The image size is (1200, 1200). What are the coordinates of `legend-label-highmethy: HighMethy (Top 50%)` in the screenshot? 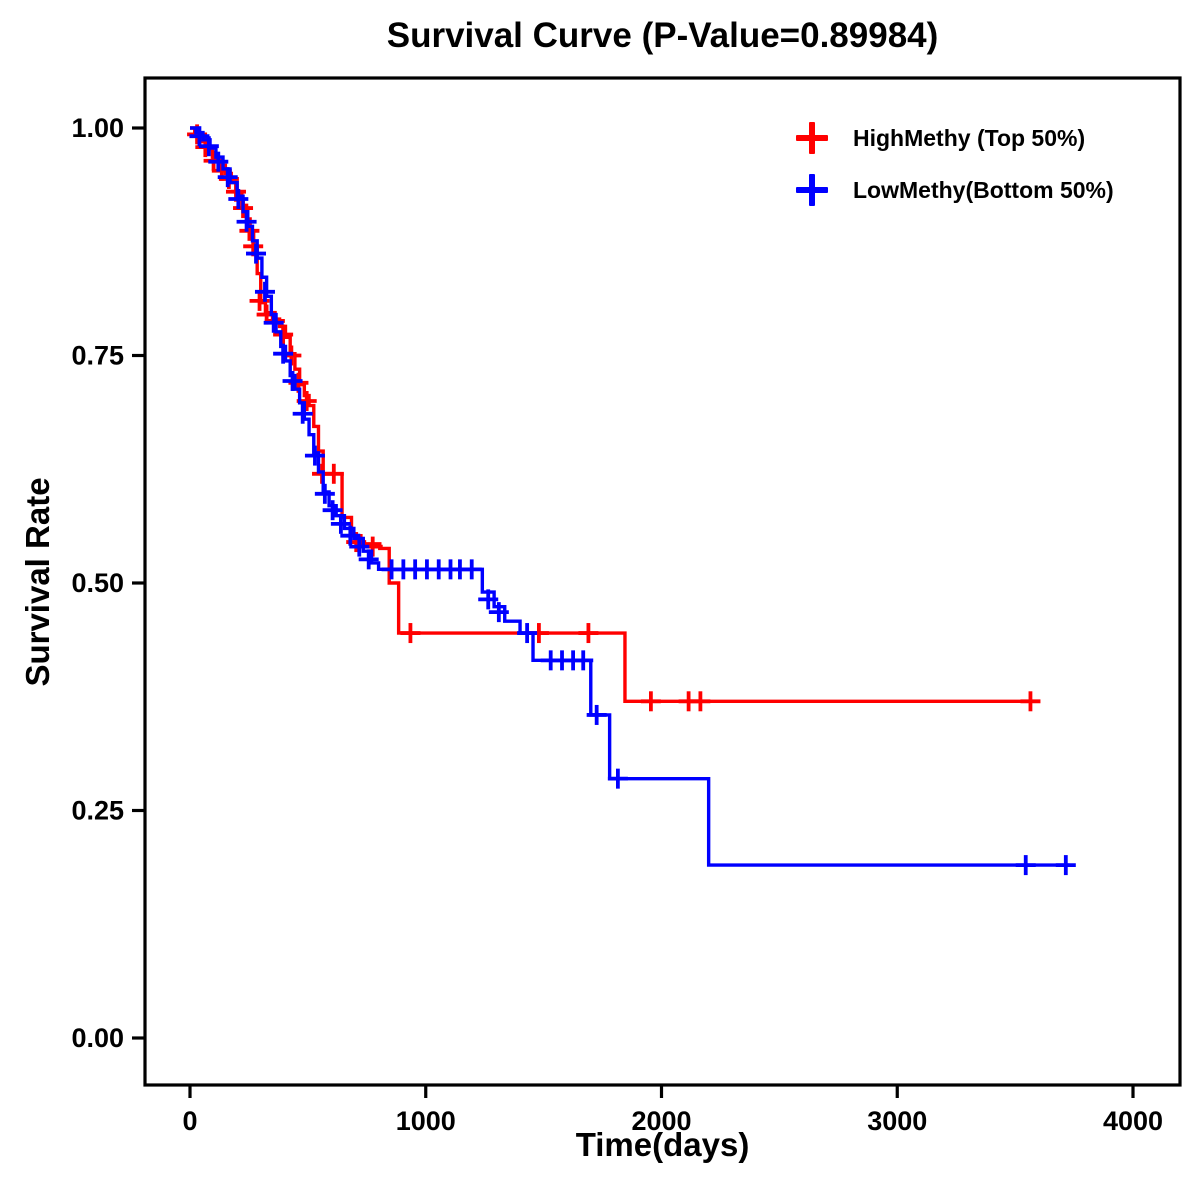 It's located at (969, 137).